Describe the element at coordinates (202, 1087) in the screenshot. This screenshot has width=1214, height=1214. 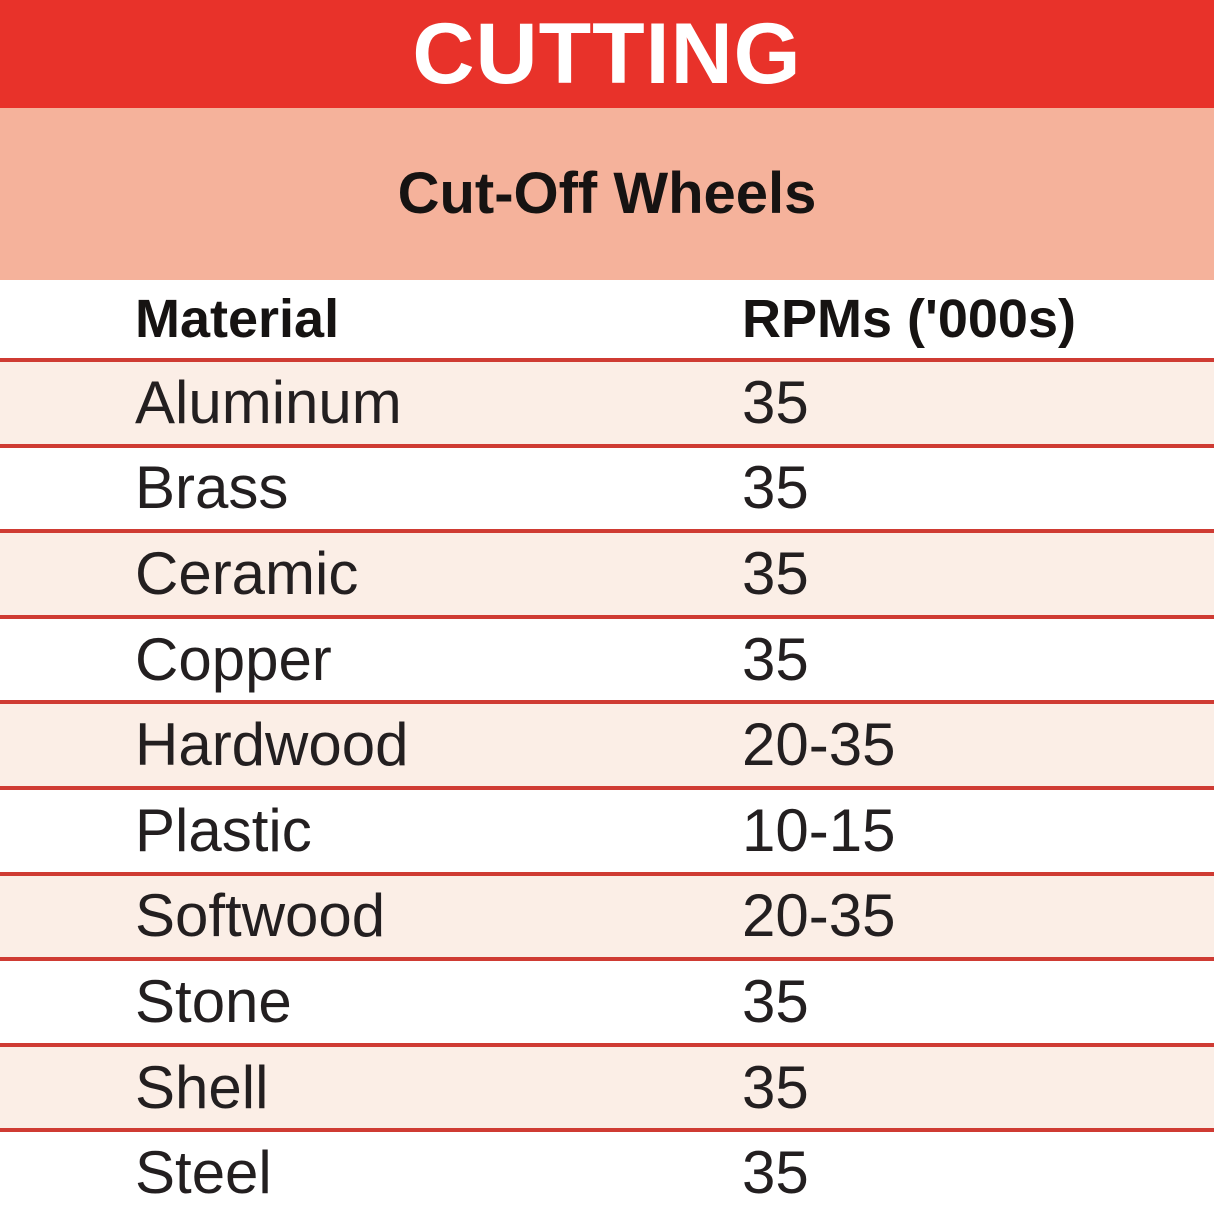
I see `material-cell: Shell` at that location.